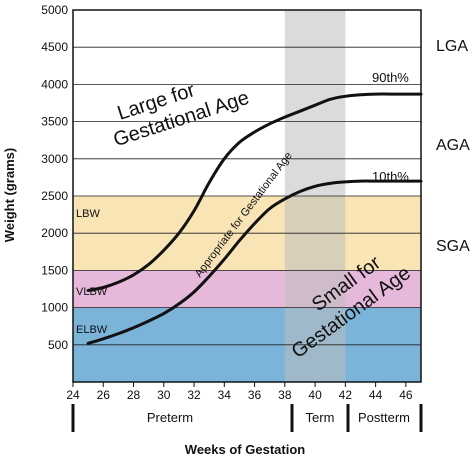 This screenshot has height=467, width=474. What do you see at coordinates (54, 47) in the screenshot?
I see `y-tick-label-4500: 4500` at bounding box center [54, 47].